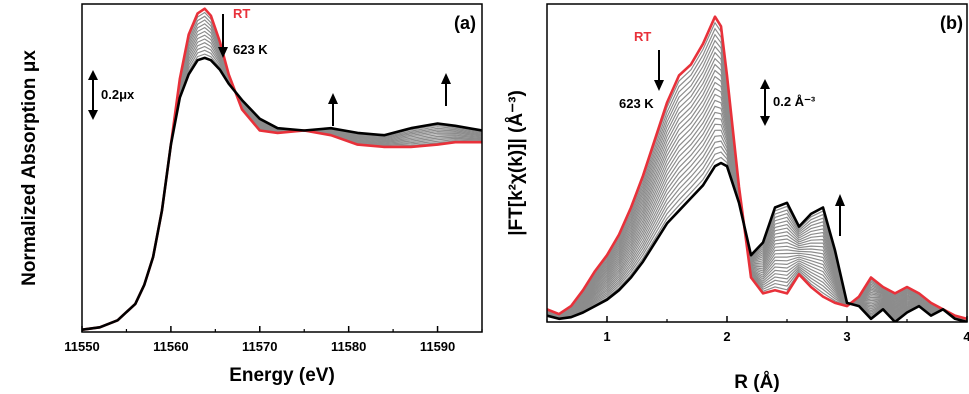 This screenshot has height=394, width=969. What do you see at coordinates (81, 346) in the screenshot?
I see `panel-a-x-tick-label: 11550` at bounding box center [81, 346].